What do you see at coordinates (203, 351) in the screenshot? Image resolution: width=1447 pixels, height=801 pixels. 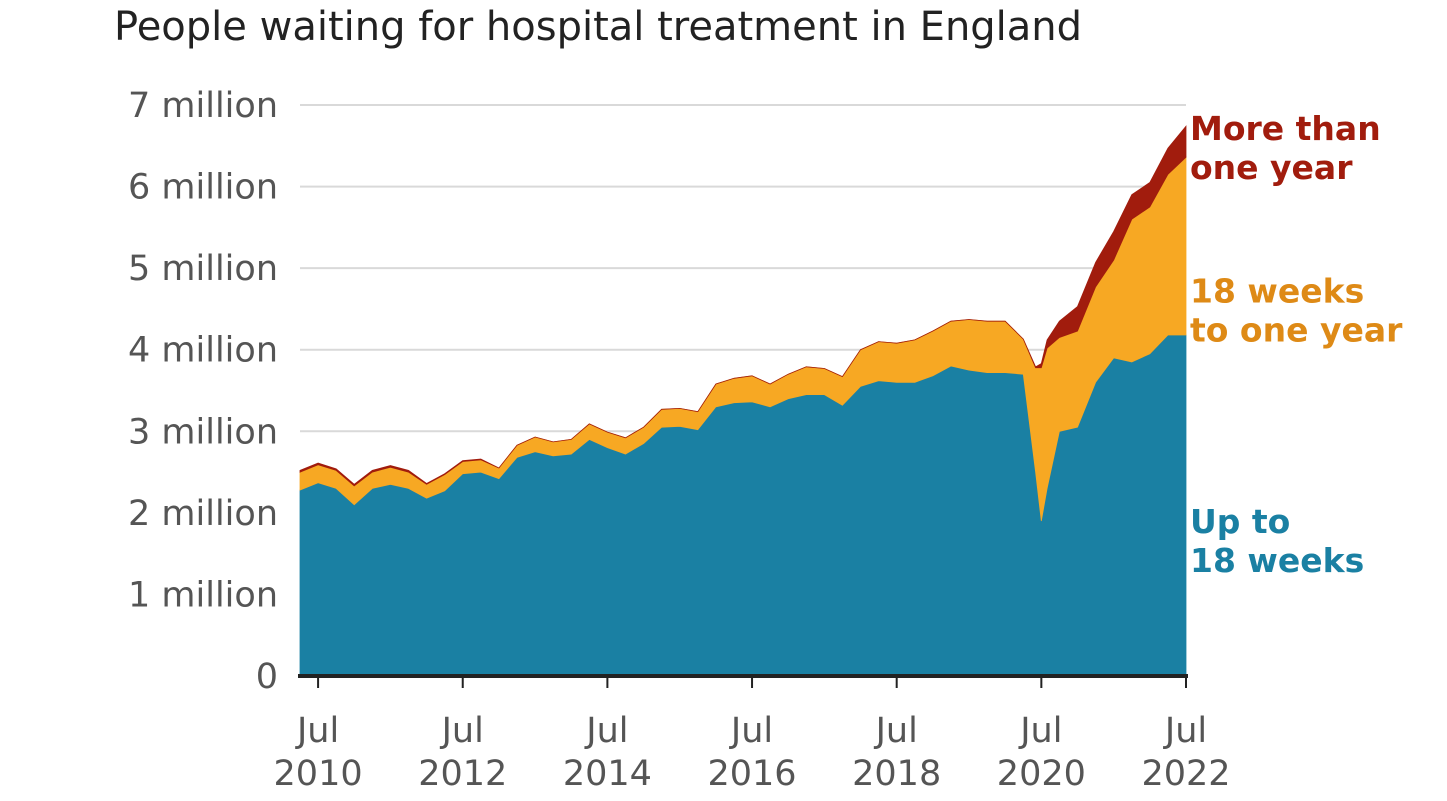 I see `y-tick-label: 4 million` at bounding box center [203, 351].